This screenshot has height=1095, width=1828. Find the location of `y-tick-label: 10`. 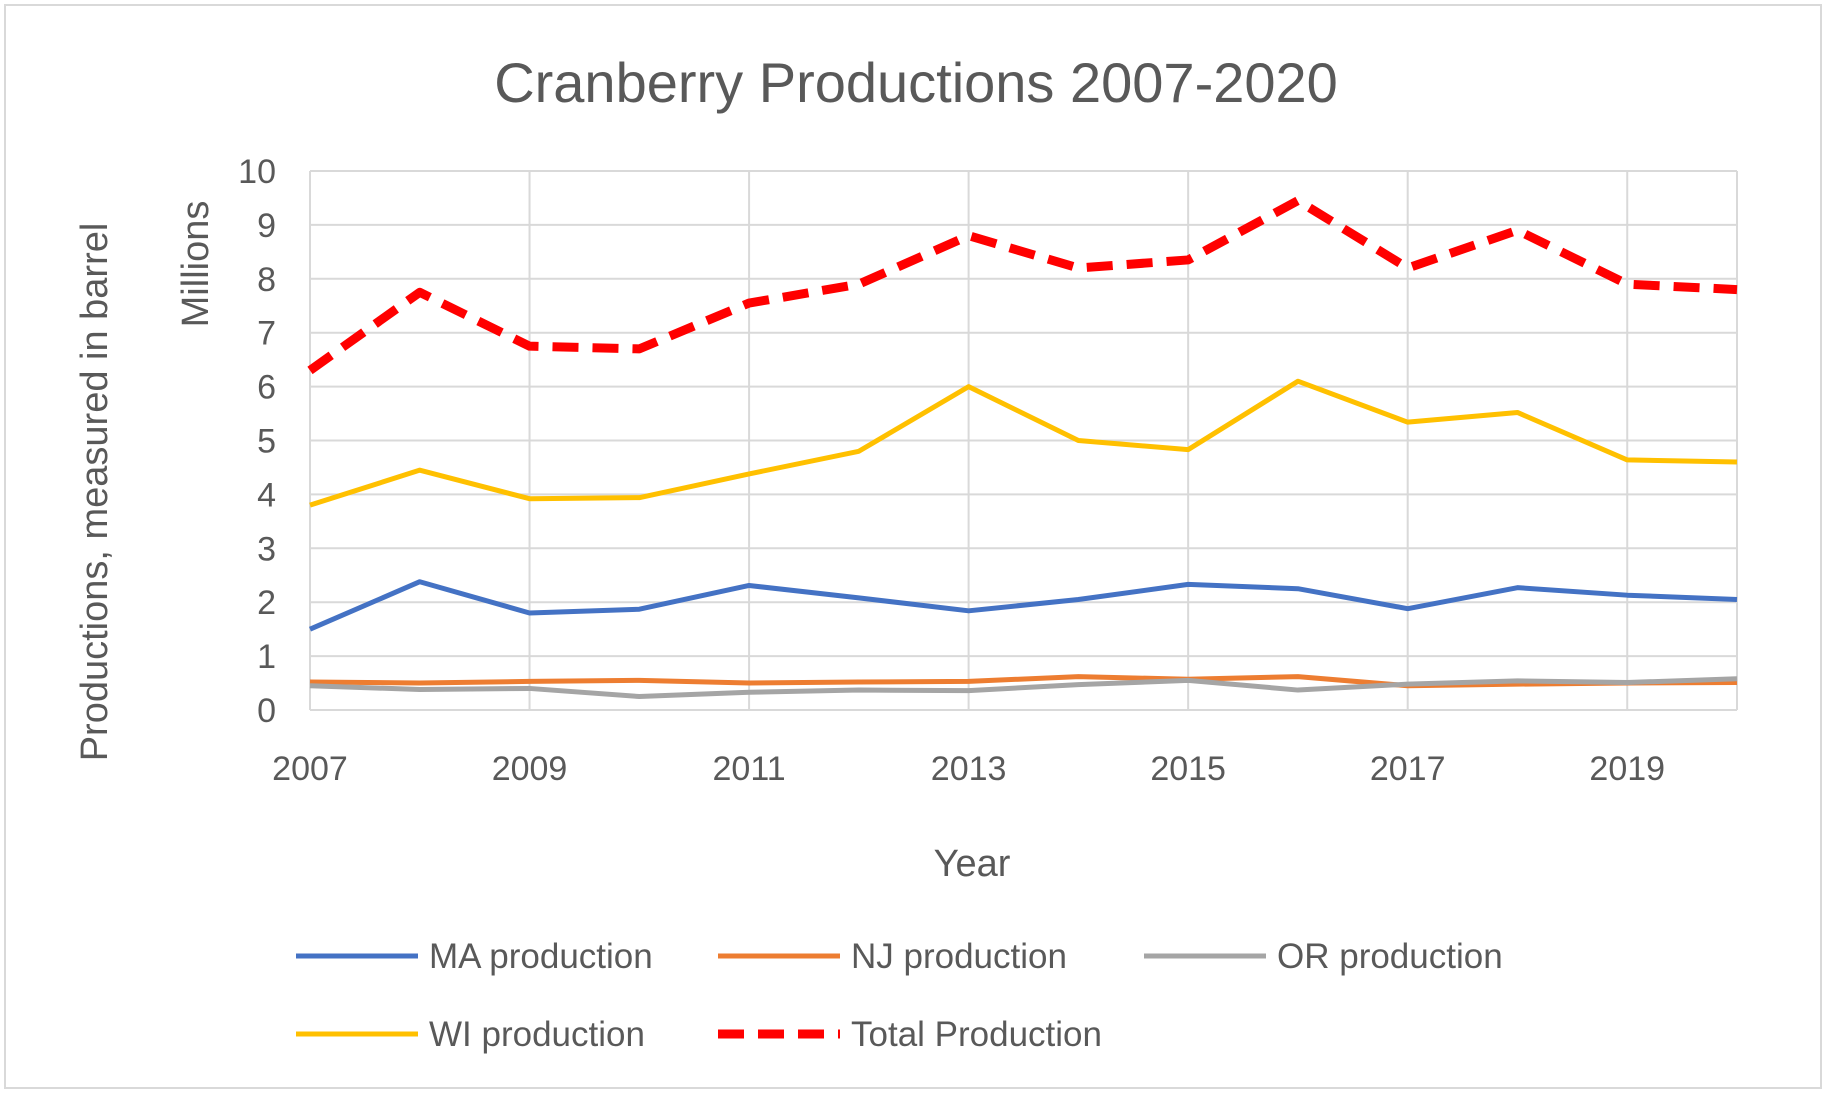

y-tick-label: 10 is located at coordinates (257, 172).